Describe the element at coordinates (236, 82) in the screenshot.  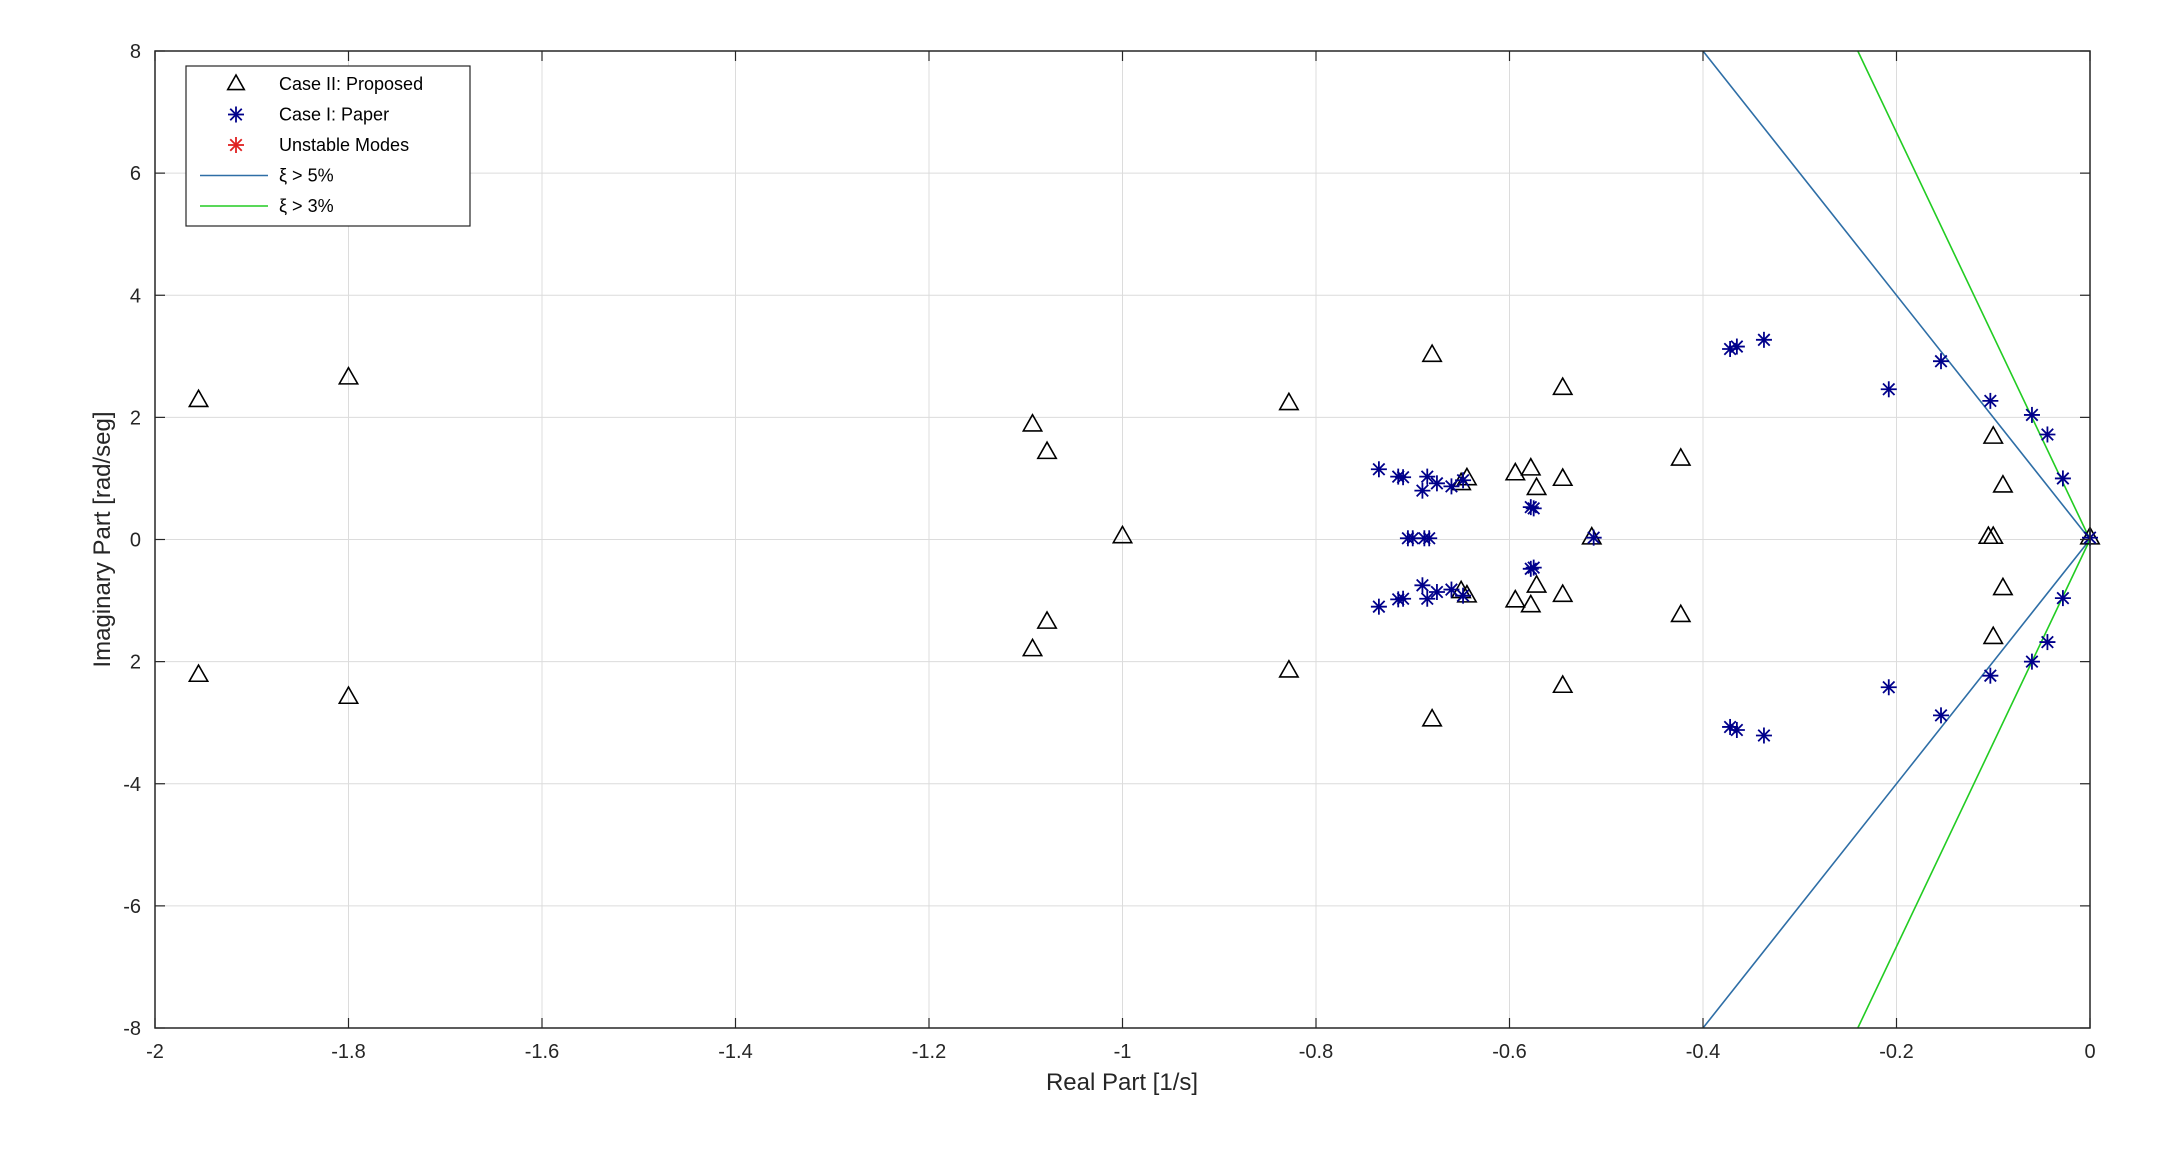
I see `legend-symbol-triangle` at that location.